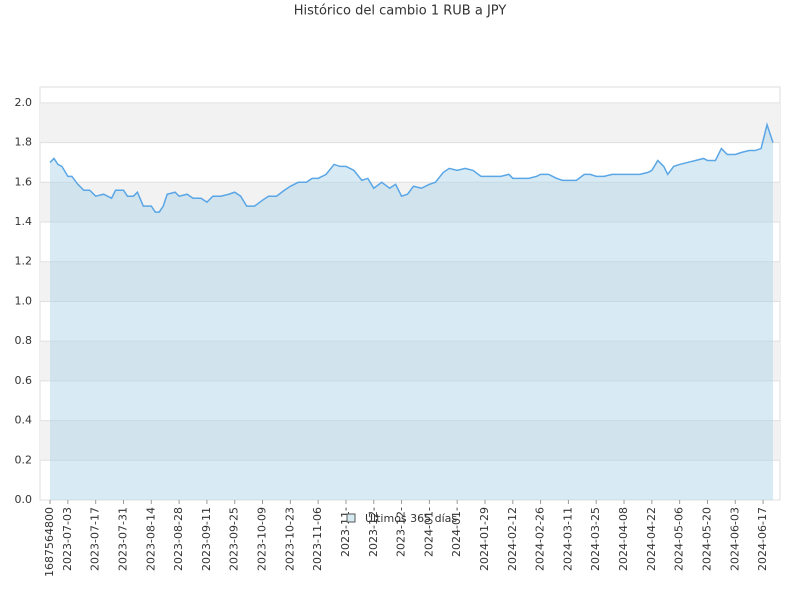 The width and height of the screenshot is (800, 600). Describe the element at coordinates (351, 518) in the screenshot. I see `legend-swatch` at that location.